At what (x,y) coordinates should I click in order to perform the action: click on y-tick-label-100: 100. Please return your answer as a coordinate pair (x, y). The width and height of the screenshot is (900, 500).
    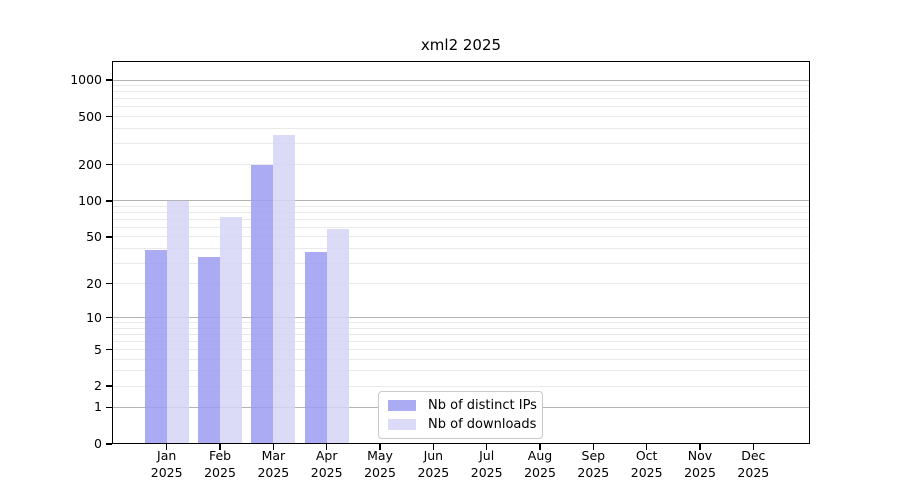
    Looking at the image, I should click on (90, 200).